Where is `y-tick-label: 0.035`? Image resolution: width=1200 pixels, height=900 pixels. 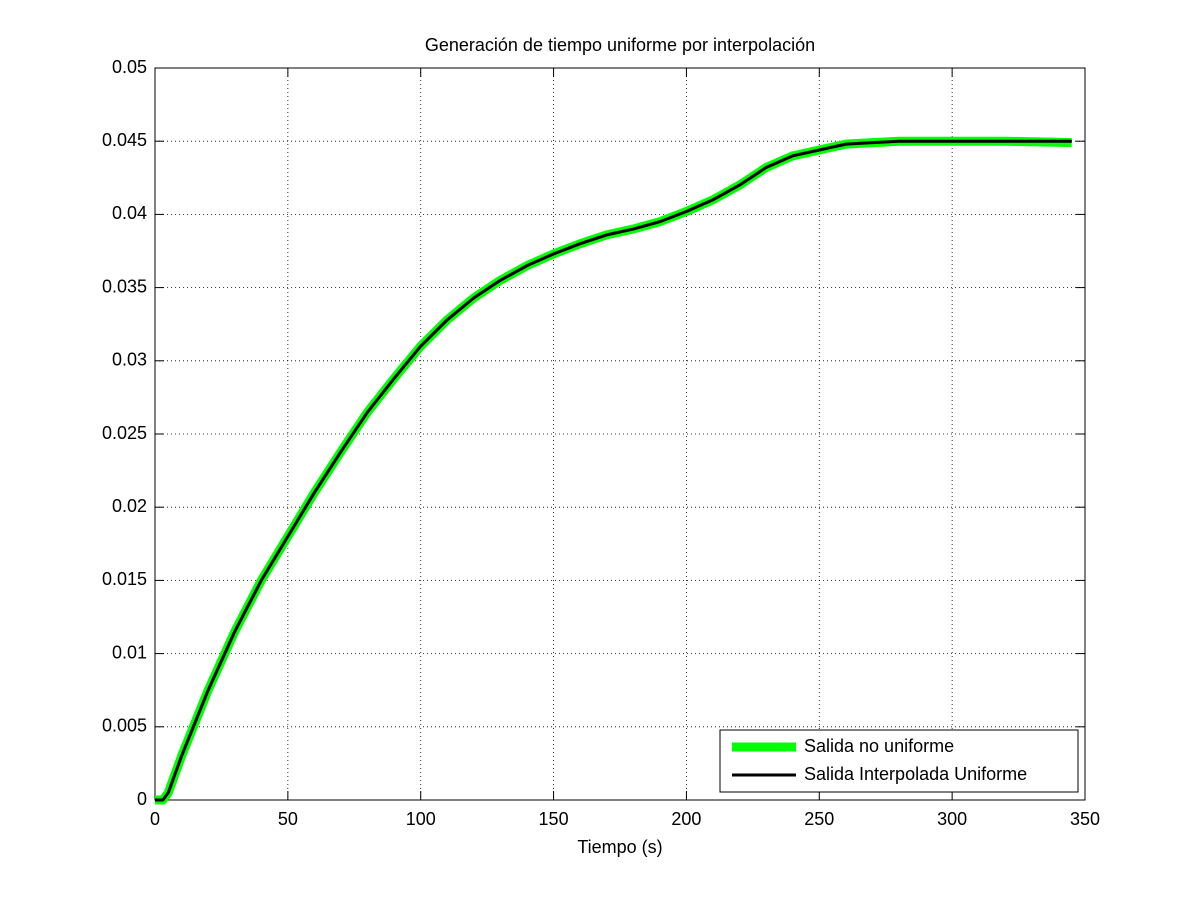
y-tick-label: 0.035 is located at coordinates (124, 286).